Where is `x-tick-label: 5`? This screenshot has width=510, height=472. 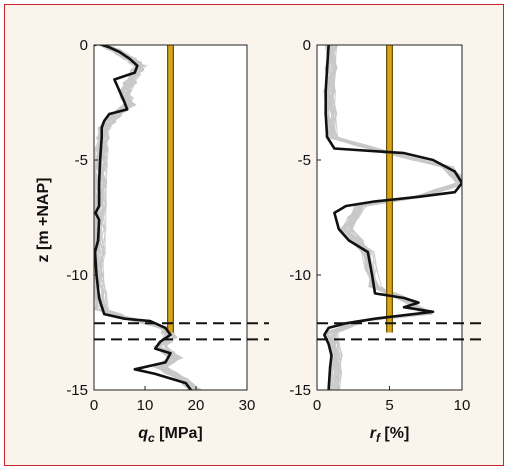
x-tick-label: 5 is located at coordinates (389, 405).